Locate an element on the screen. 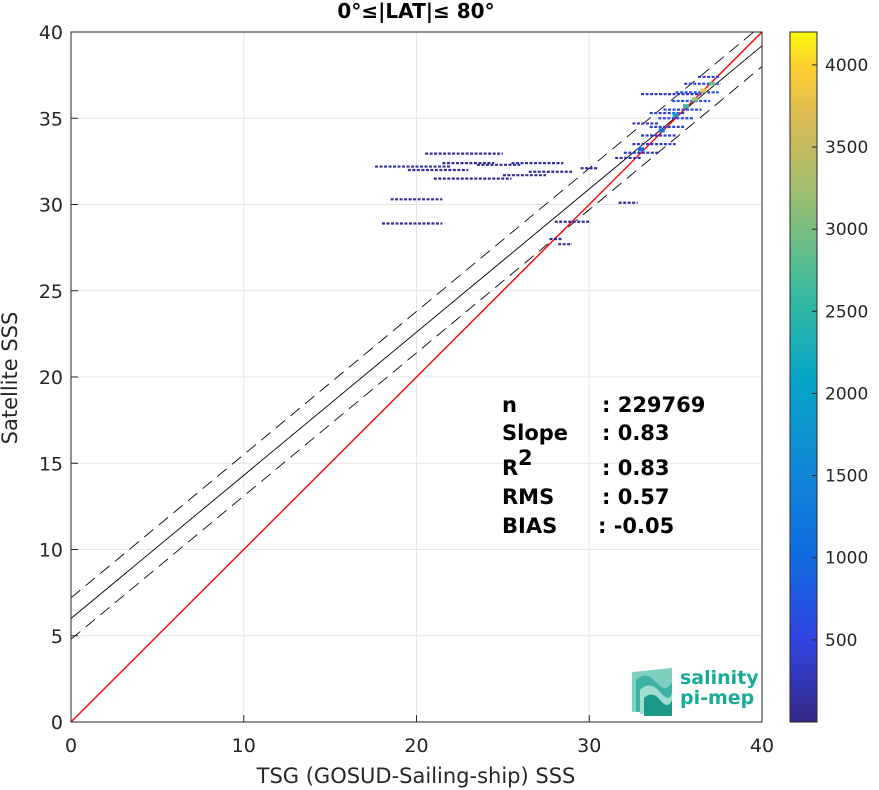 This screenshot has width=879, height=790. chart-title: 0°≤|LAT|≤ 80° is located at coordinates (415, 11).